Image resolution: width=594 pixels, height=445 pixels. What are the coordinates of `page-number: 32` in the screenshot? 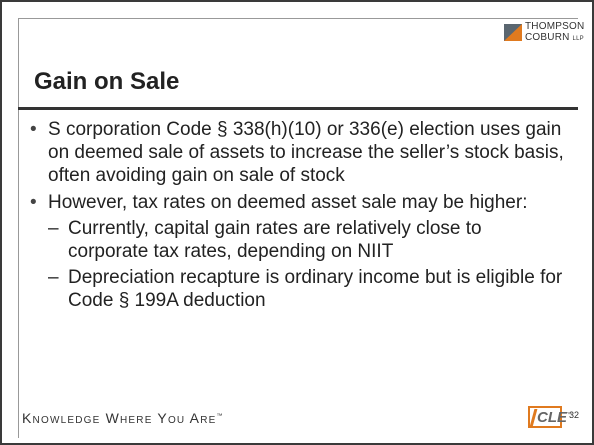 It's located at (574, 415).